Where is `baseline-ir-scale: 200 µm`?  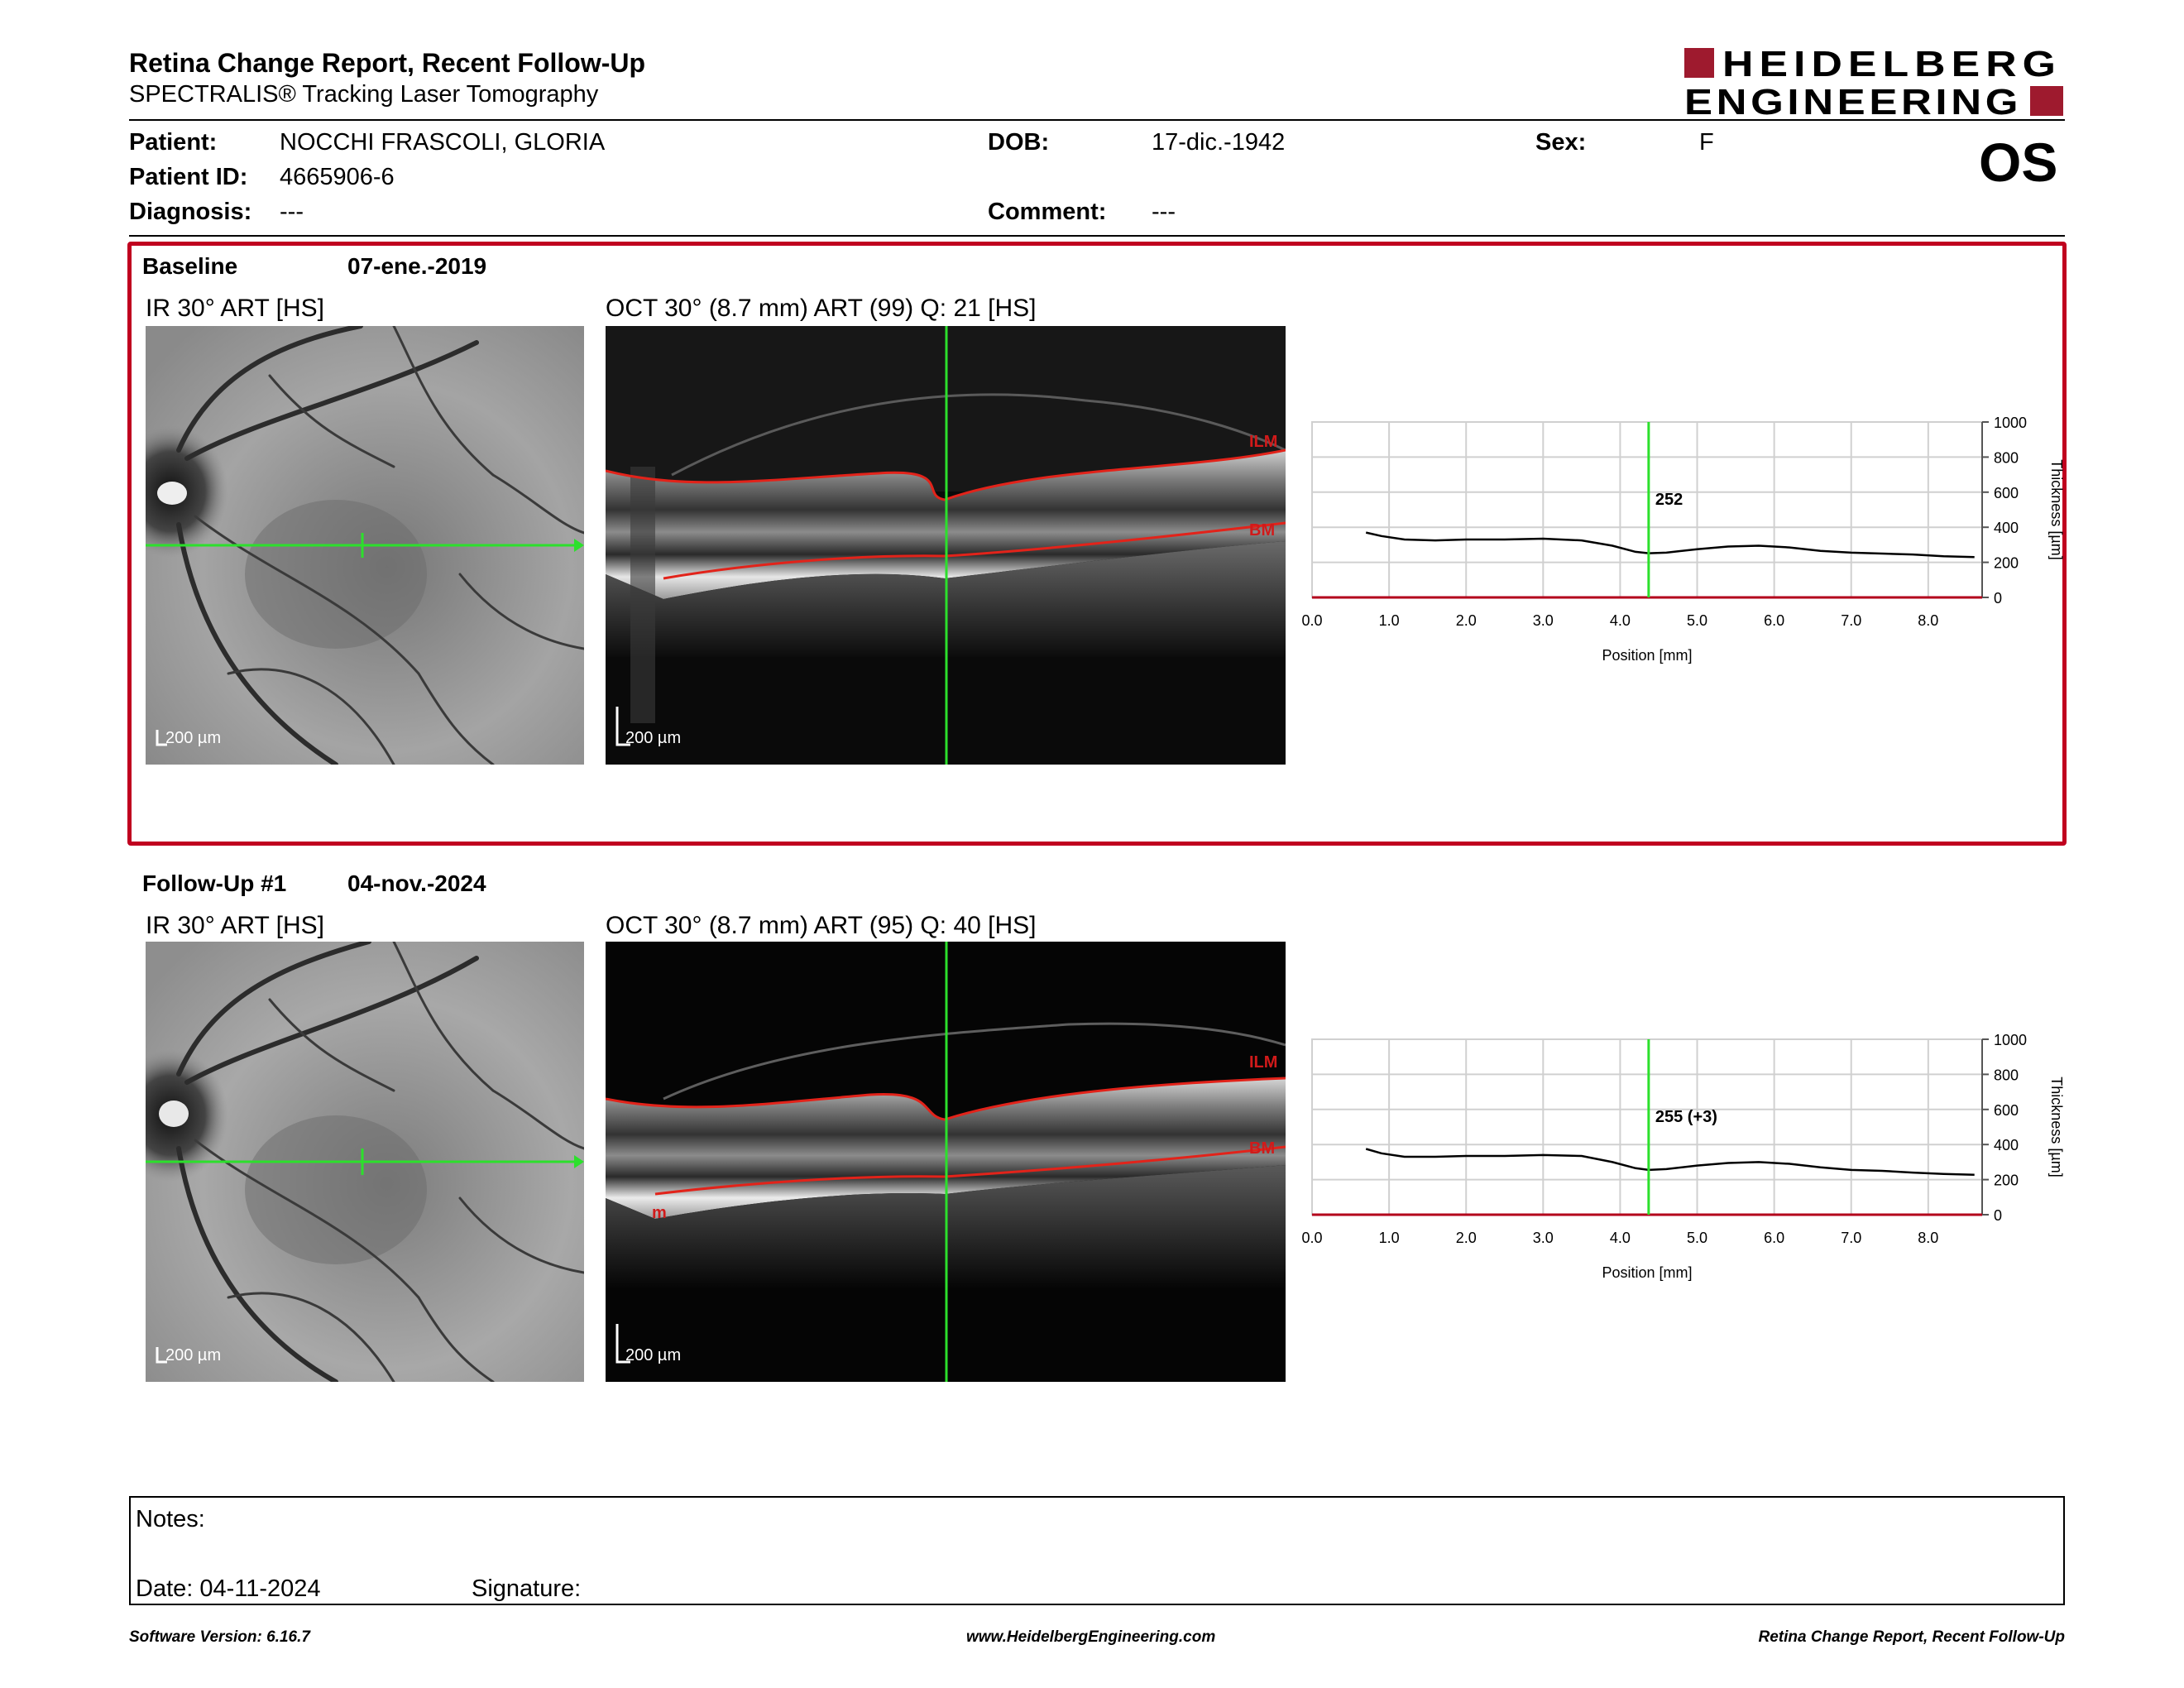 baseline-ir-scale: 200 µm is located at coordinates (193, 738).